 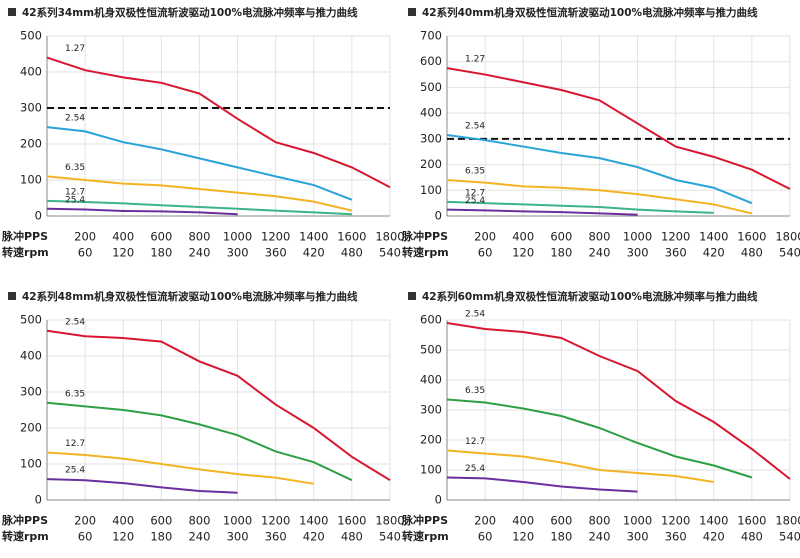 What do you see at coordinates (590, 12) in the screenshot?
I see `chart-title: 42系列40mm机身双极性恒流斩波驱动100%电流脉冲频率与推力曲线` at bounding box center [590, 12].